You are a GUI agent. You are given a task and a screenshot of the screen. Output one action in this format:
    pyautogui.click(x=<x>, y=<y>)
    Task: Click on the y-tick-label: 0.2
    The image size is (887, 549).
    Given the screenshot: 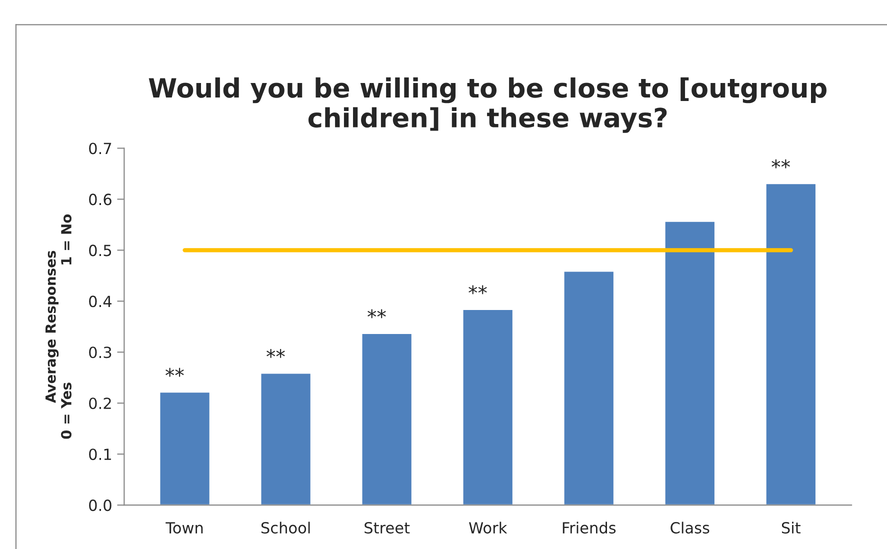 What is the action you would take?
    pyautogui.click(x=100, y=404)
    